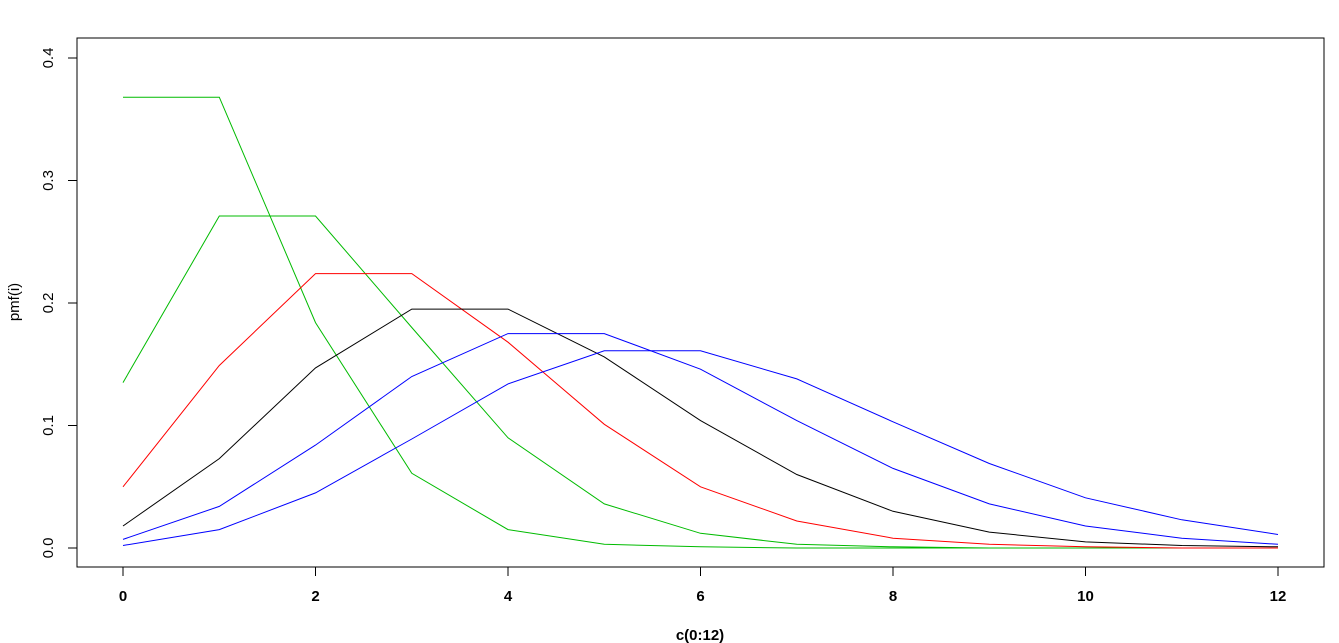  Describe the element at coordinates (48, 548) in the screenshot. I see `y-tick-label: 0.0` at that location.